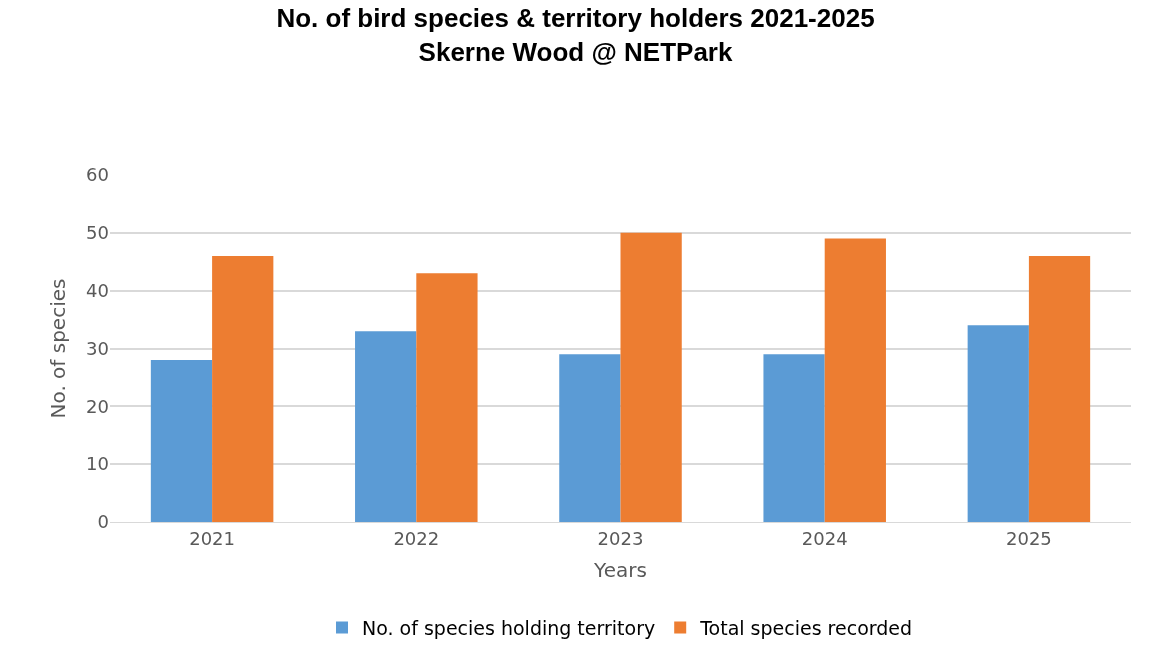 The width and height of the screenshot is (1151, 672). I want to click on y-axis-title: No. of species, so click(57, 348).